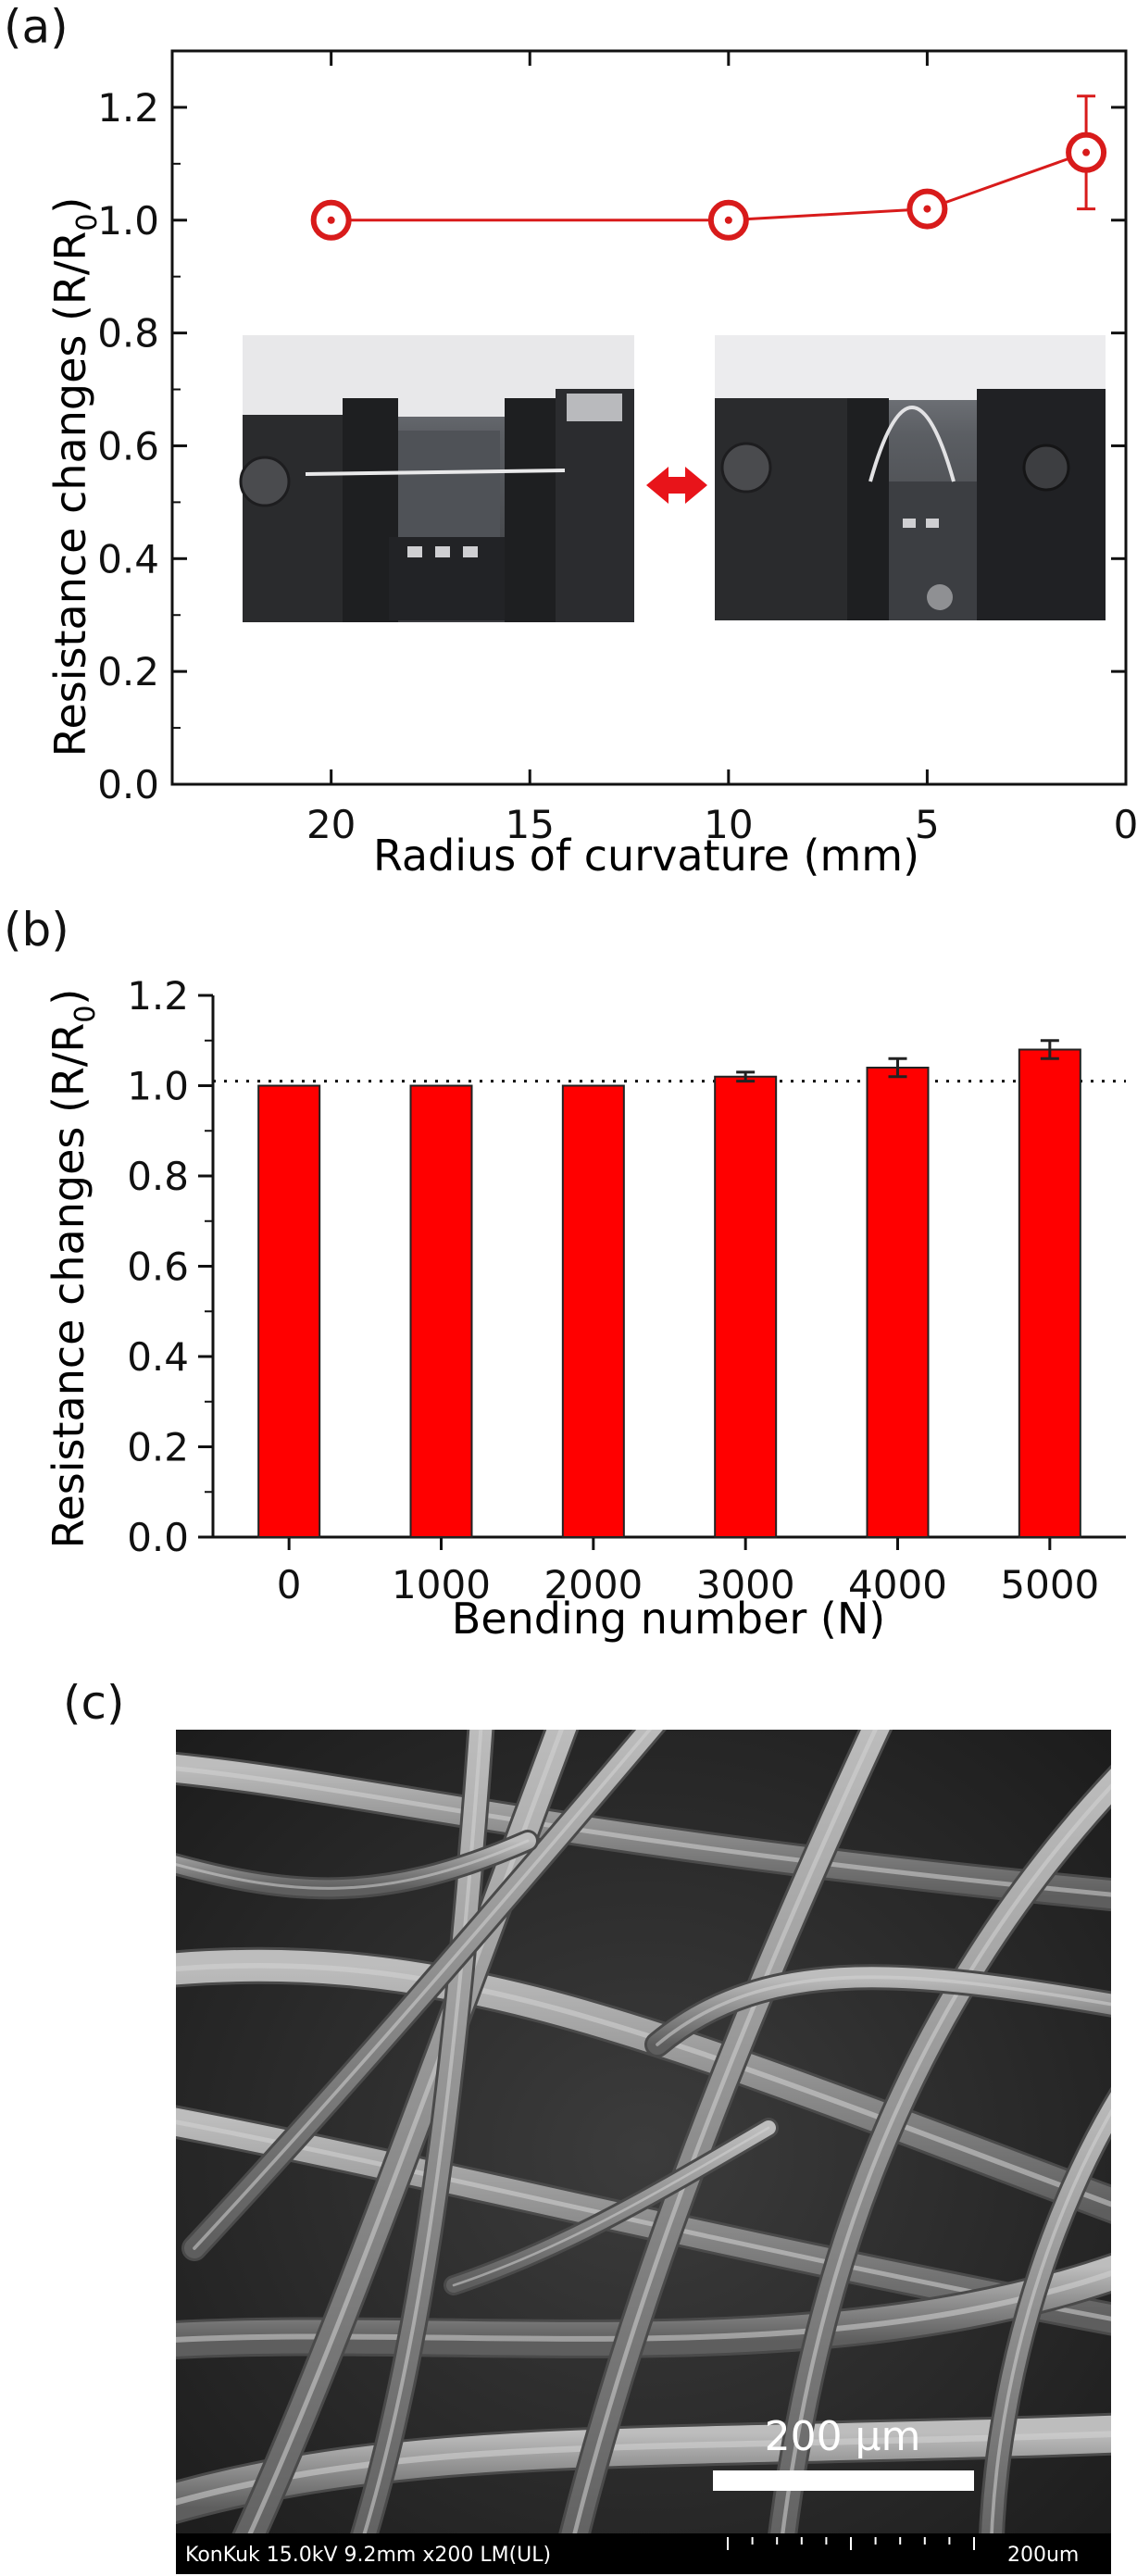  What do you see at coordinates (643, 2554) in the screenshot?
I see `sem-info-bar` at bounding box center [643, 2554].